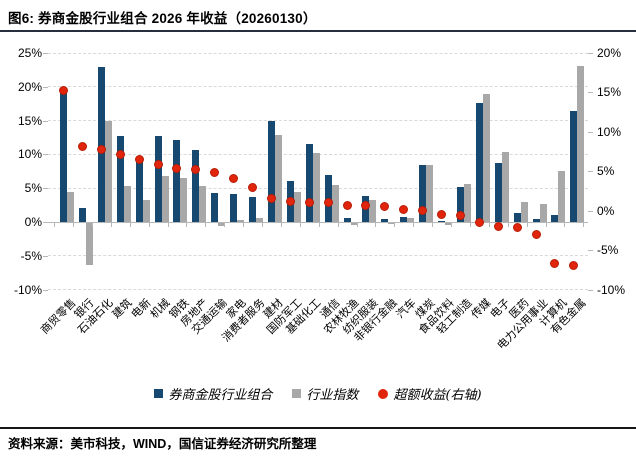 This screenshot has width=636, height=456. What do you see at coordinates (318, 31) in the screenshot?
I see `title-rule` at bounding box center [318, 31].